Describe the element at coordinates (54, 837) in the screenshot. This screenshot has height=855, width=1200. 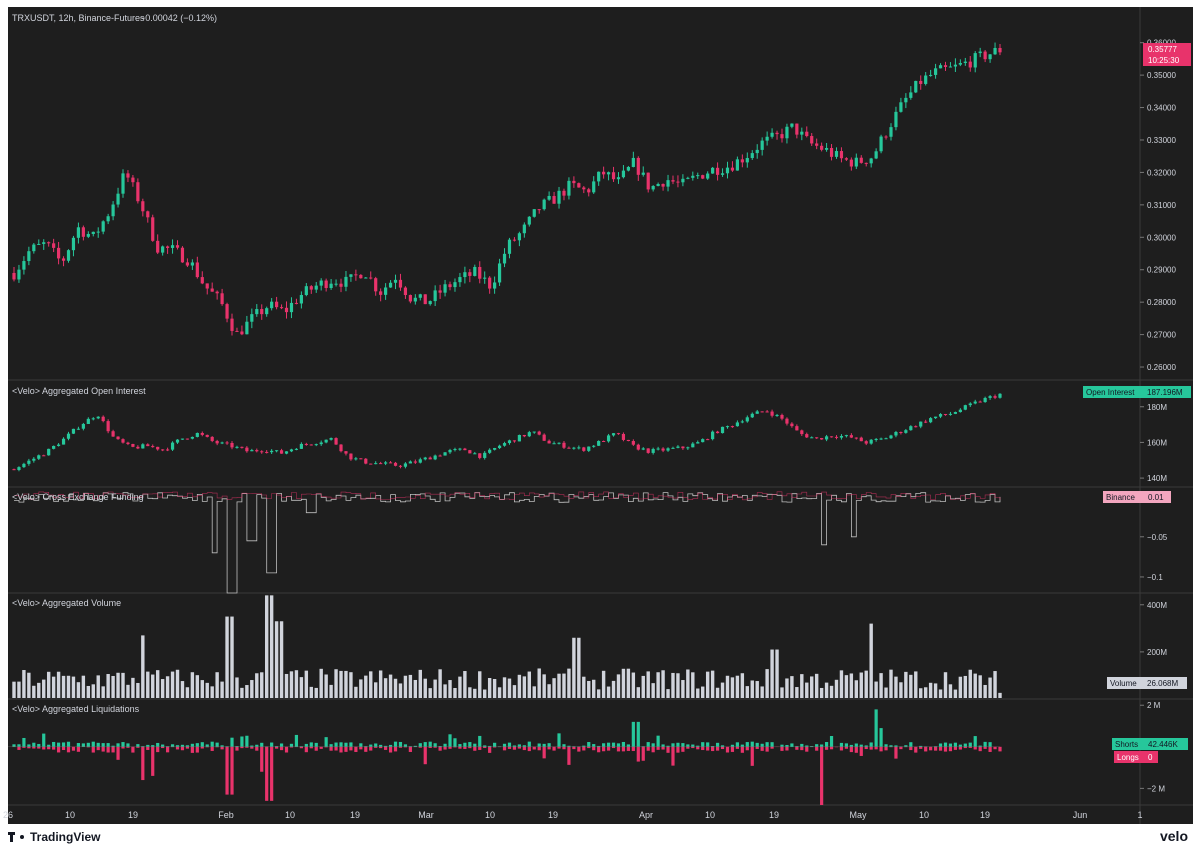
I see `tradingview-brand: TradingView` at that location.